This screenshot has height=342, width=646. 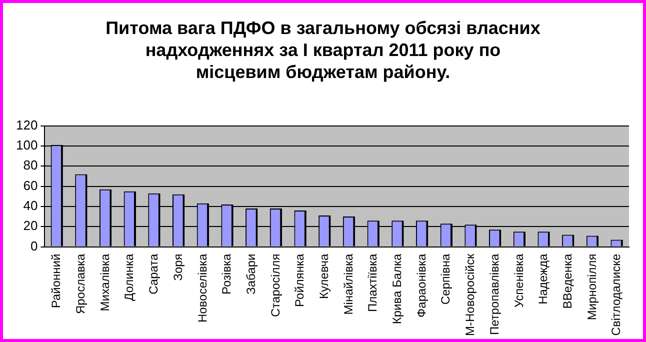 What do you see at coordinates (567, 281) in the screenshot?
I see `x-tick-label: ВВеденка` at bounding box center [567, 281].